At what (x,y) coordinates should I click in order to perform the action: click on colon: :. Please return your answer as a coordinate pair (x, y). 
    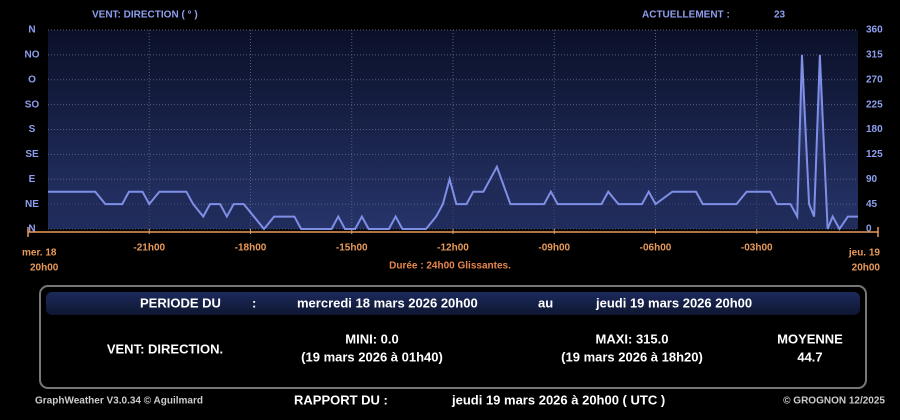
    Looking at the image, I should click on (254, 302).